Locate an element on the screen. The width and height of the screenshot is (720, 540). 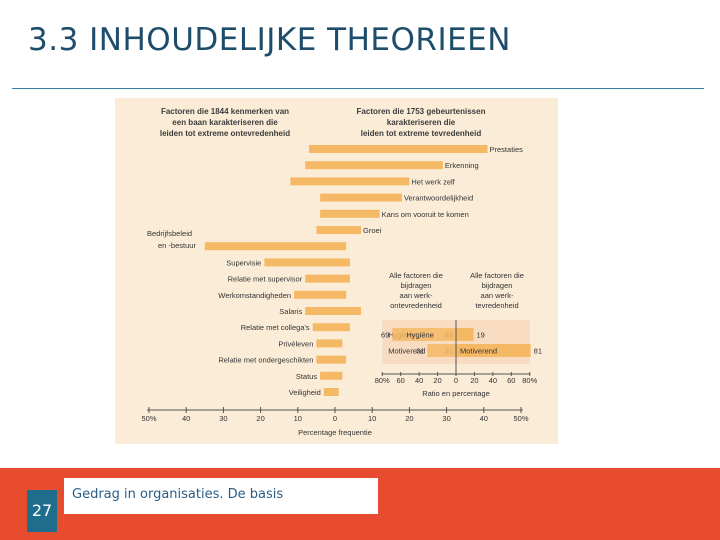
inset-left-header-text: aan werk- is located at coordinates (416, 295).